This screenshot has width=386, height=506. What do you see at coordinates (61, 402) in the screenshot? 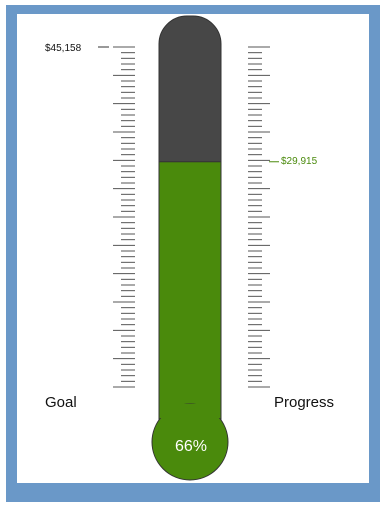
I see `goal-label: Goal` at bounding box center [61, 402].